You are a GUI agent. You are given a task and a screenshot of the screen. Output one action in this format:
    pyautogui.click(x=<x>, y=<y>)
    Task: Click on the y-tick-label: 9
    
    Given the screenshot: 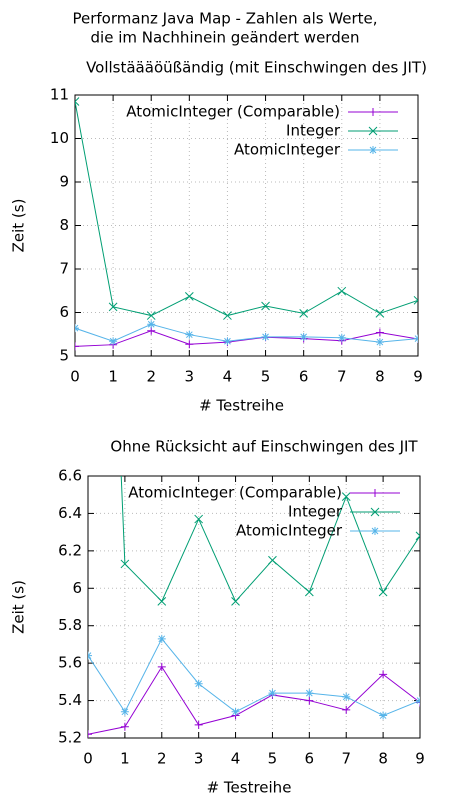 What is the action you would take?
    pyautogui.click(x=64, y=182)
    